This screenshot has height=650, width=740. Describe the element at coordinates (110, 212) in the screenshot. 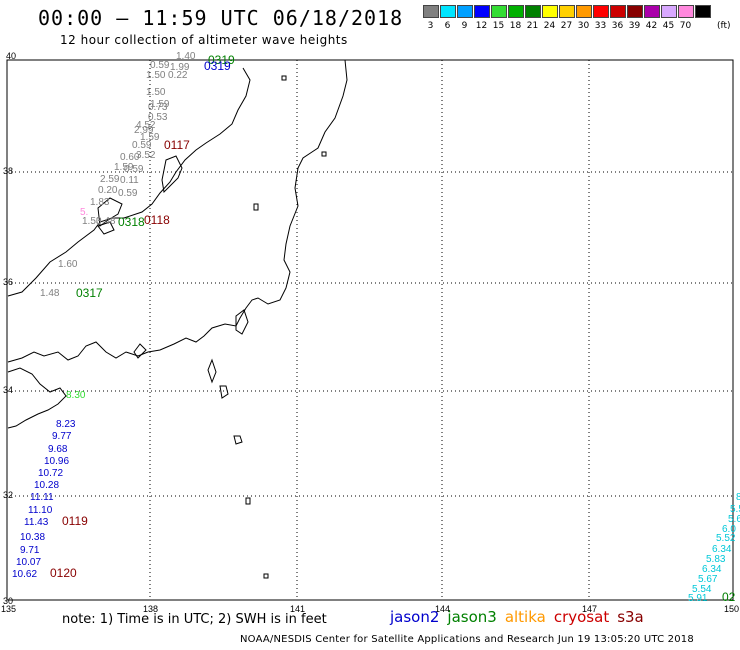

I see `coast-noto` at that location.